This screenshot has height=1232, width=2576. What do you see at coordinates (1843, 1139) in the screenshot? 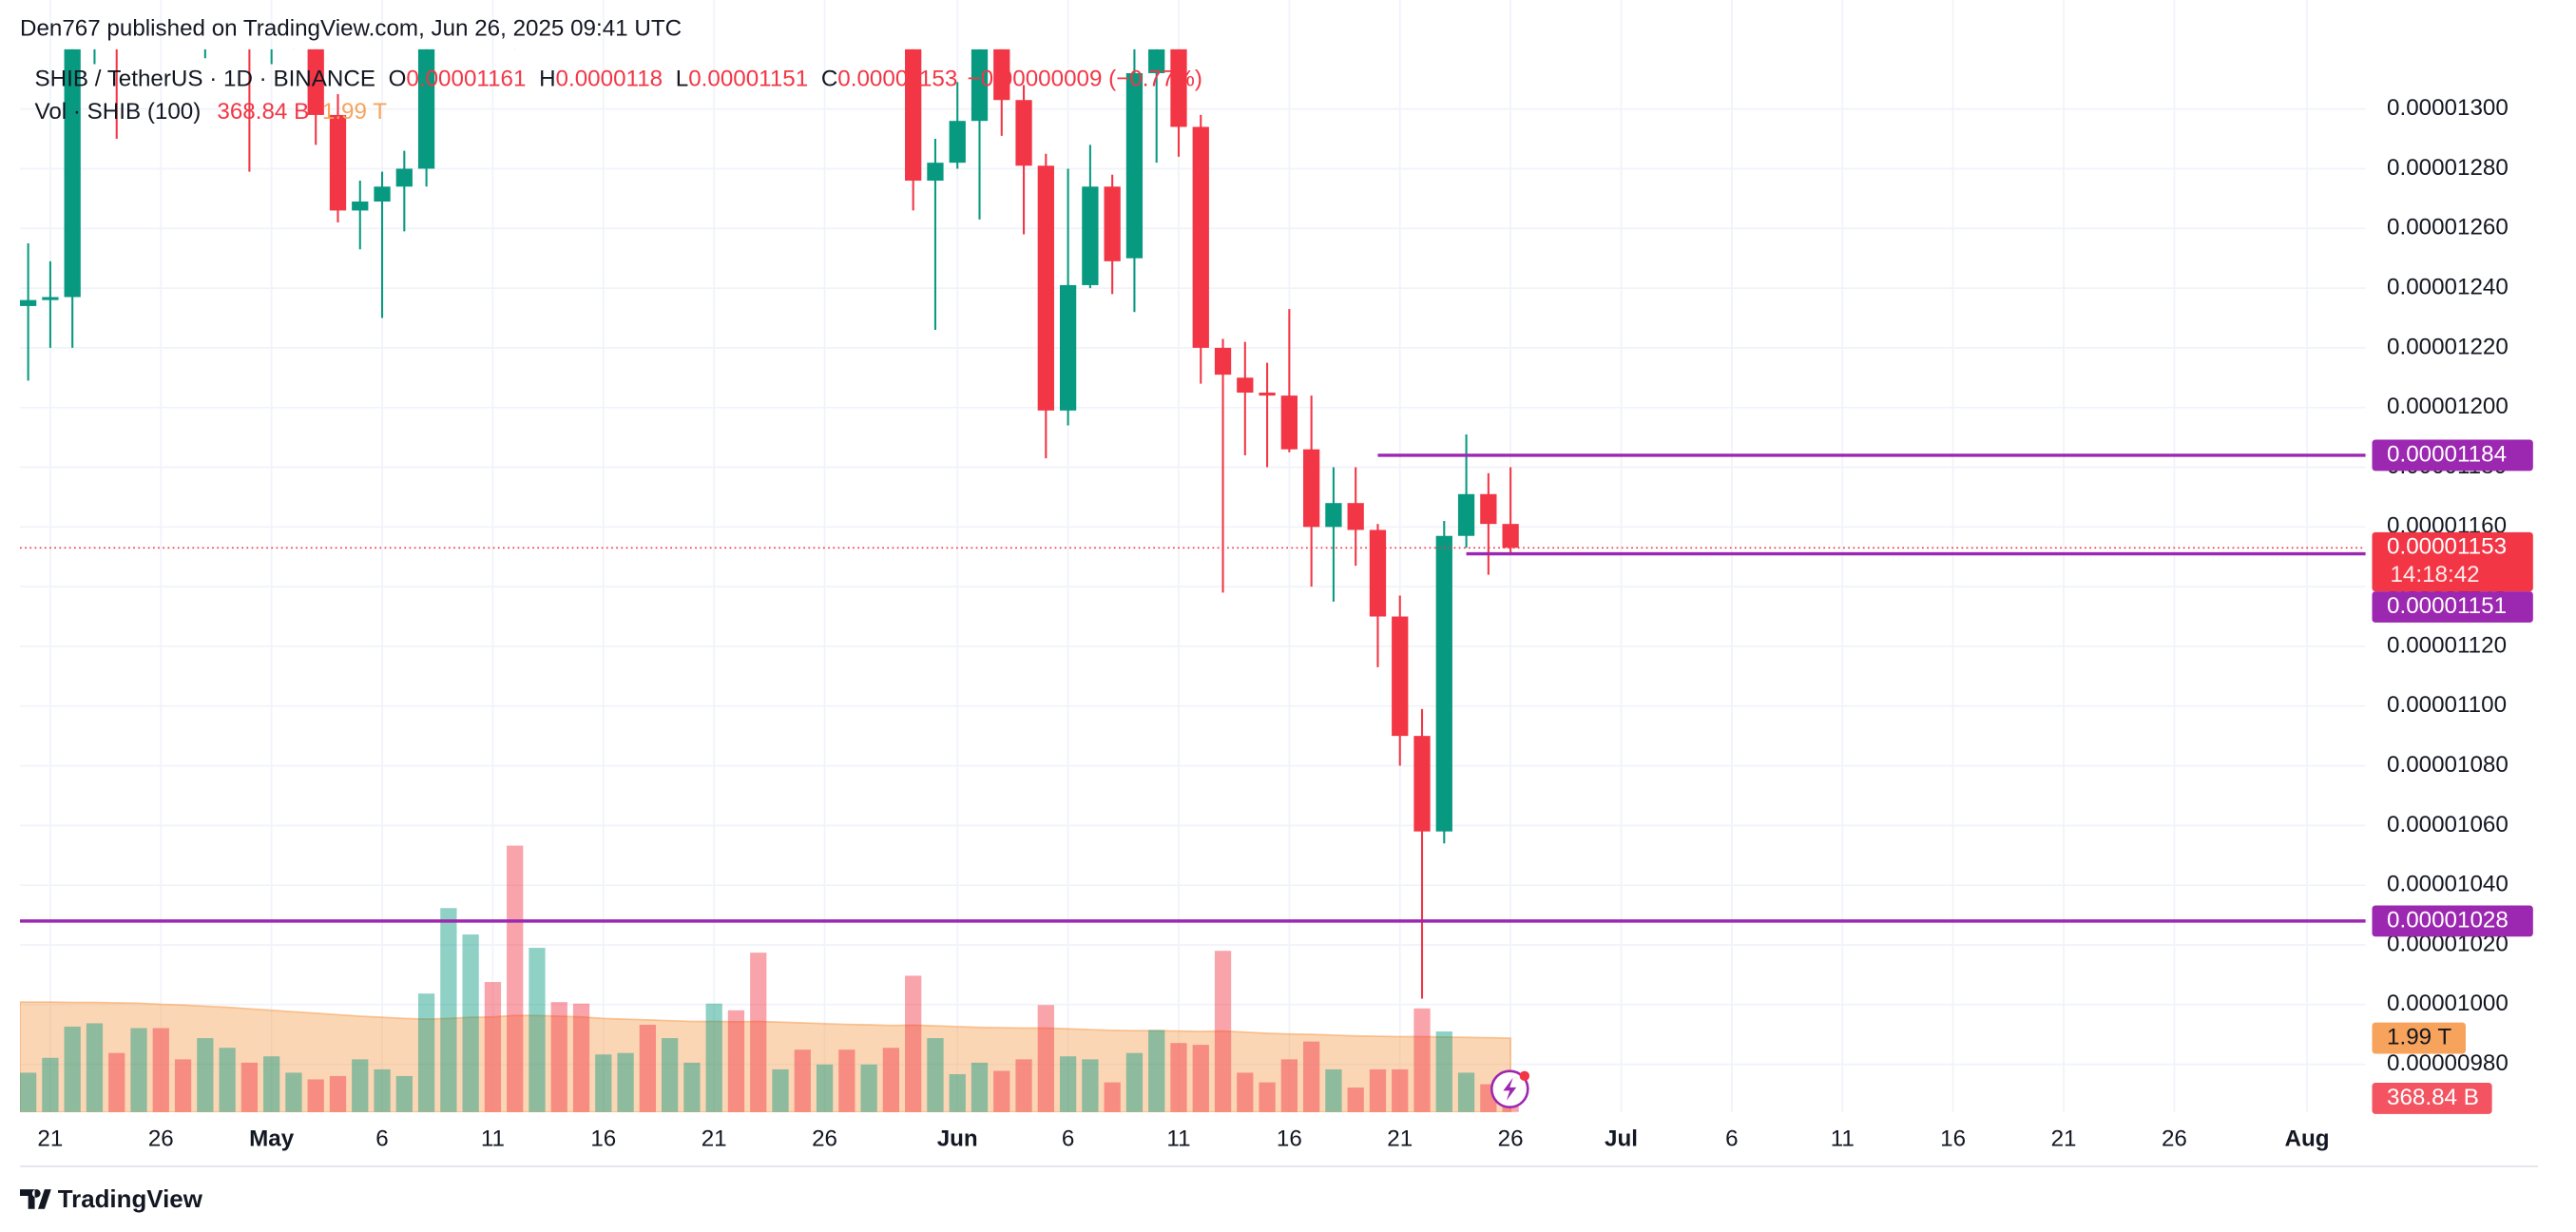
I see `x-tick-label: 11` at bounding box center [1843, 1139].